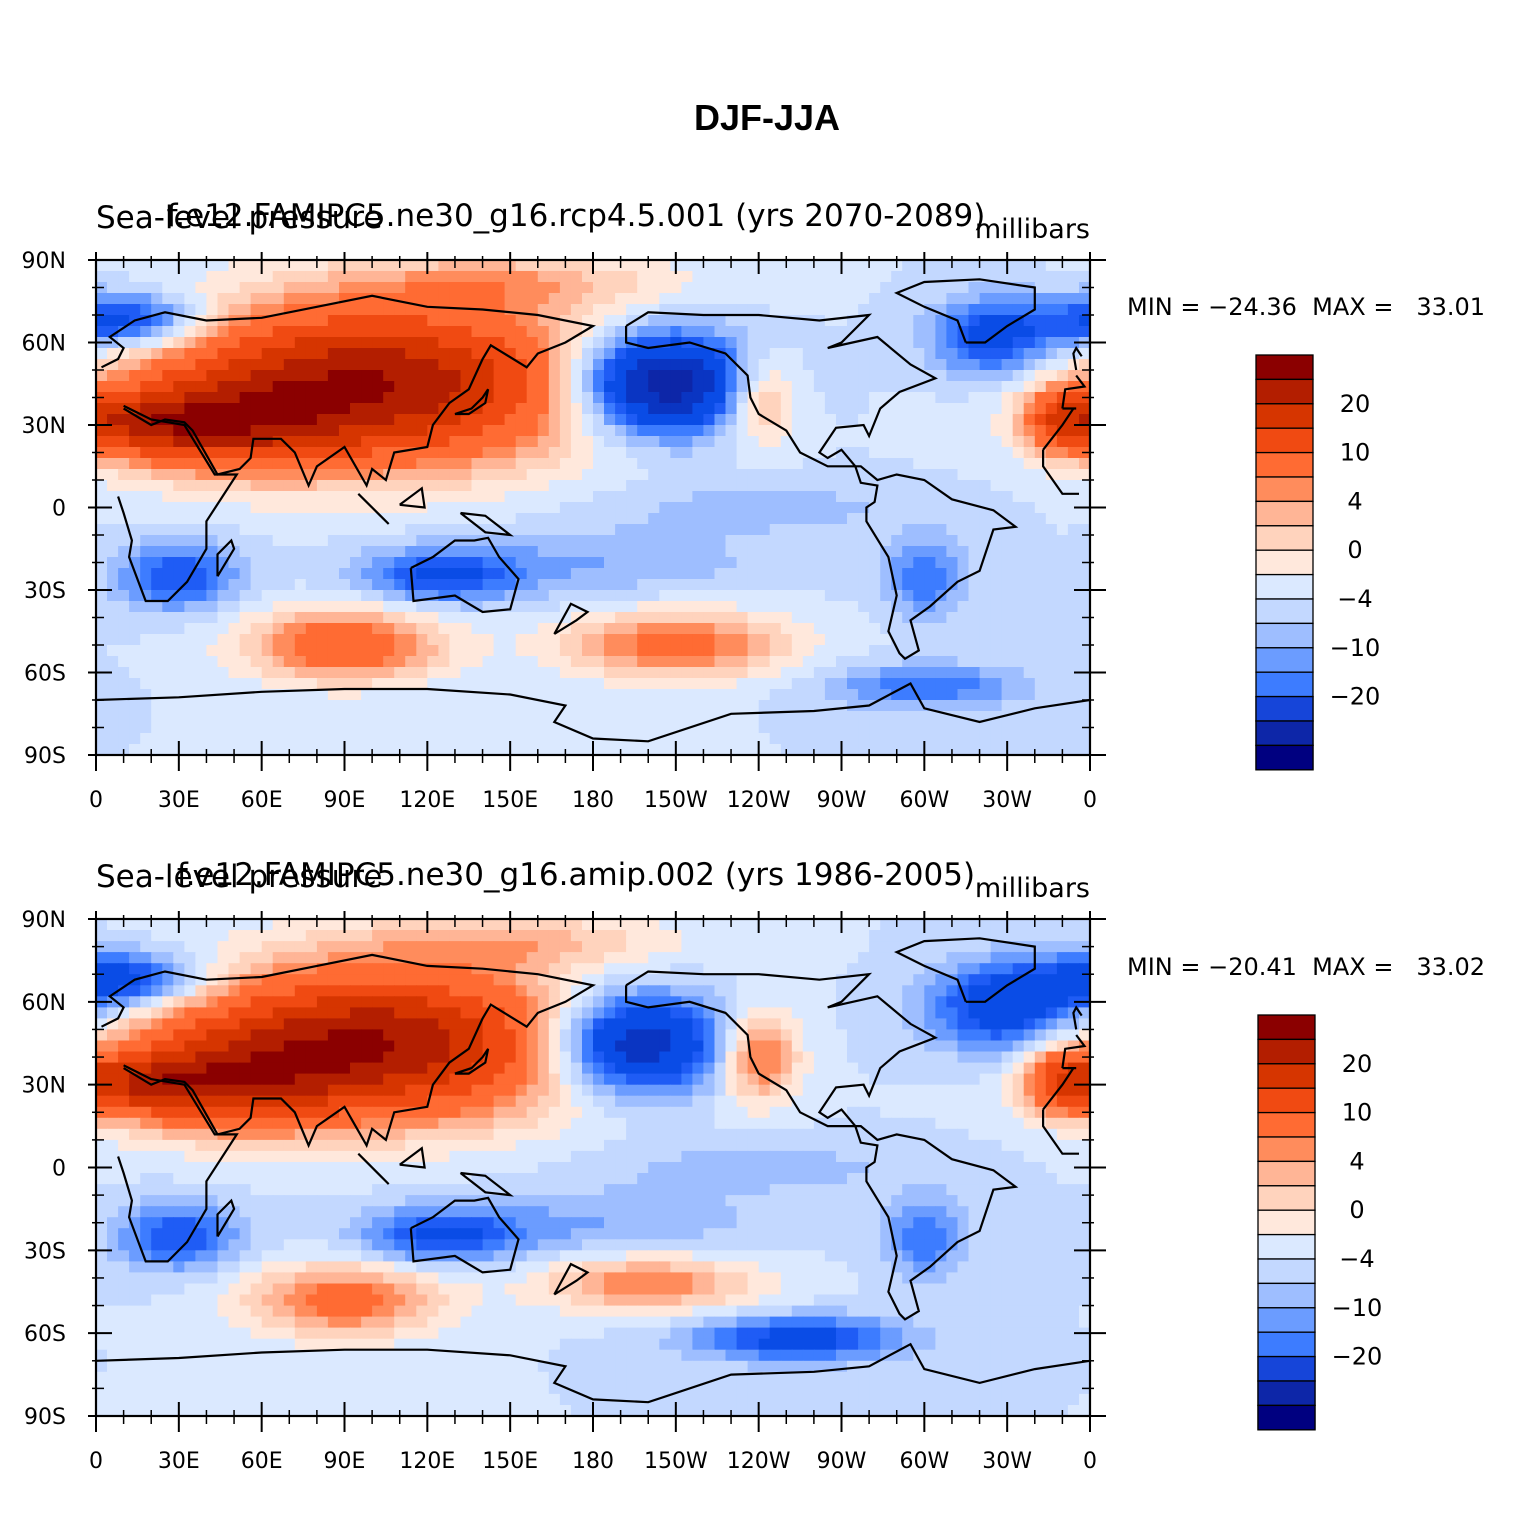  Describe the element at coordinates (1355, 648) in the screenshot. I see `colorbar-label: −10` at that location.